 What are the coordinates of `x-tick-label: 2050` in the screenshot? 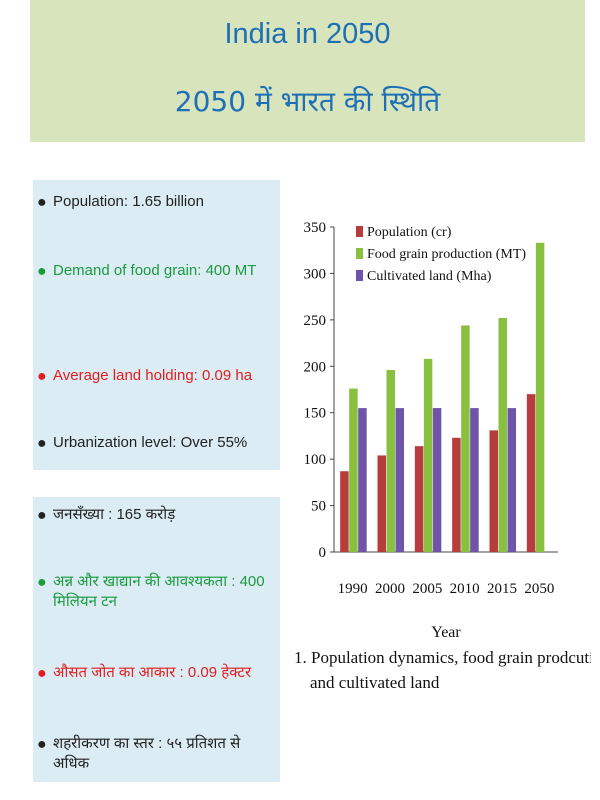 It's located at (539, 589).